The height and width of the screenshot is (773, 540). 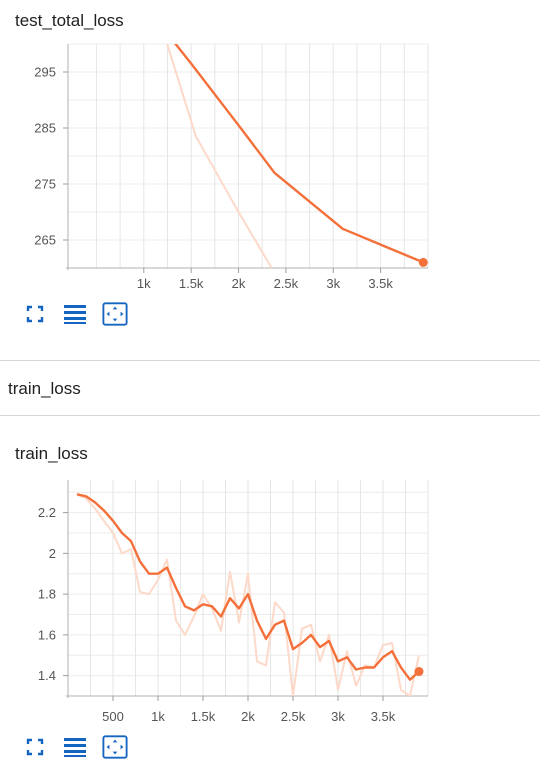 What do you see at coordinates (52, 553) in the screenshot?
I see `y-tick-label: 2` at bounding box center [52, 553].